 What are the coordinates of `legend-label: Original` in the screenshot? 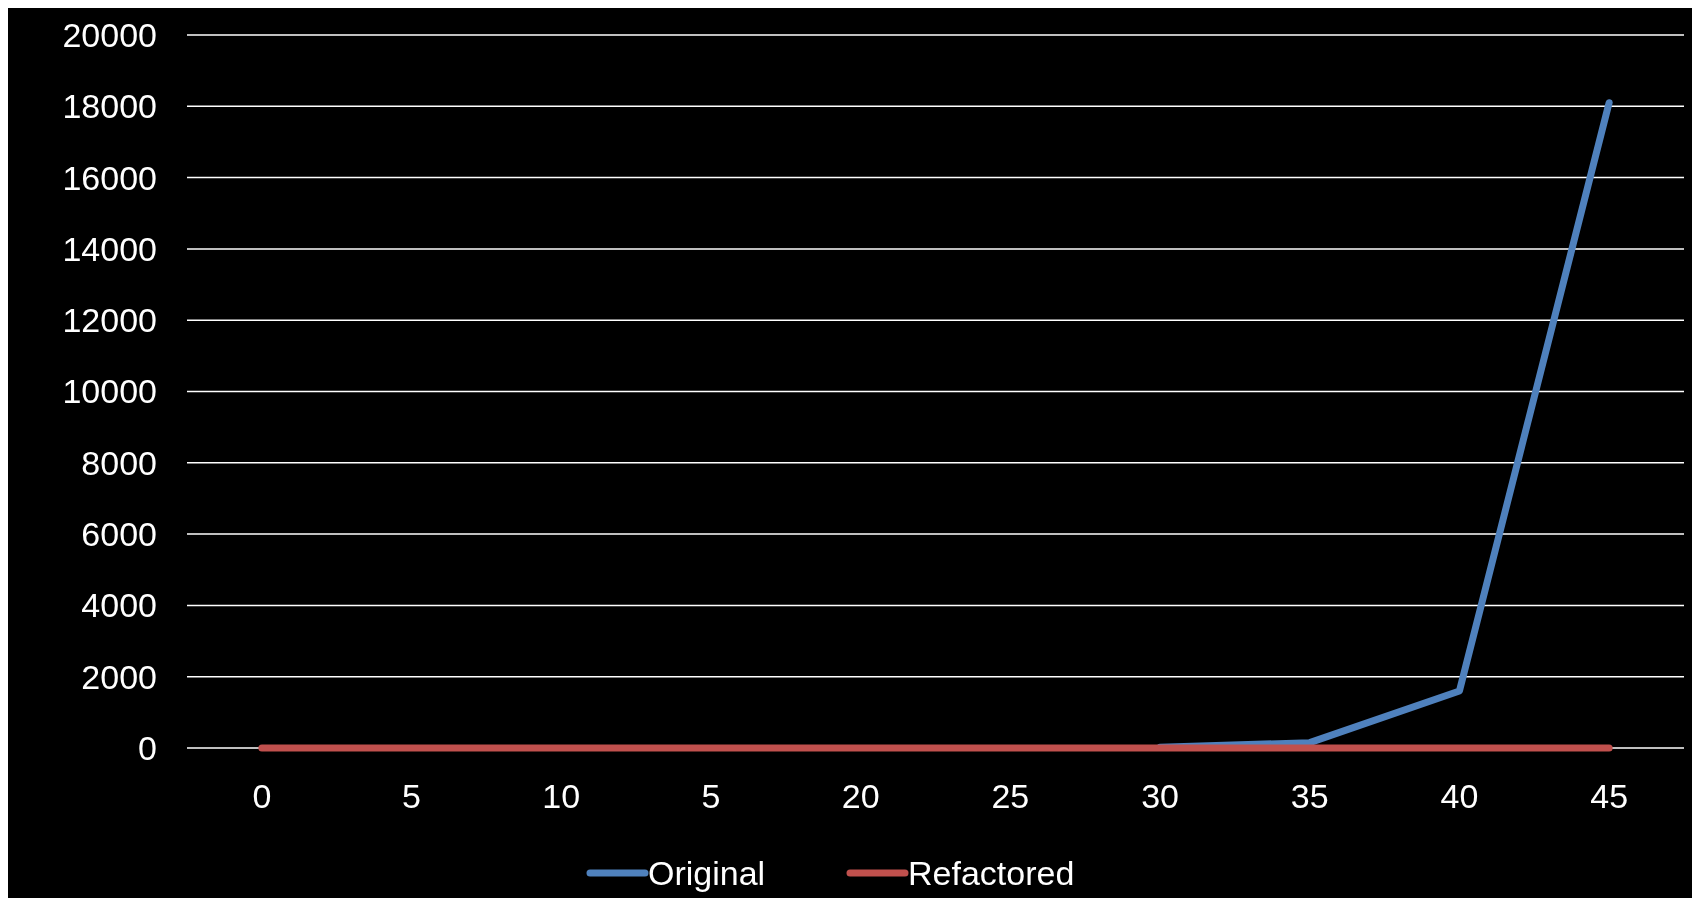 It's located at (707, 872).